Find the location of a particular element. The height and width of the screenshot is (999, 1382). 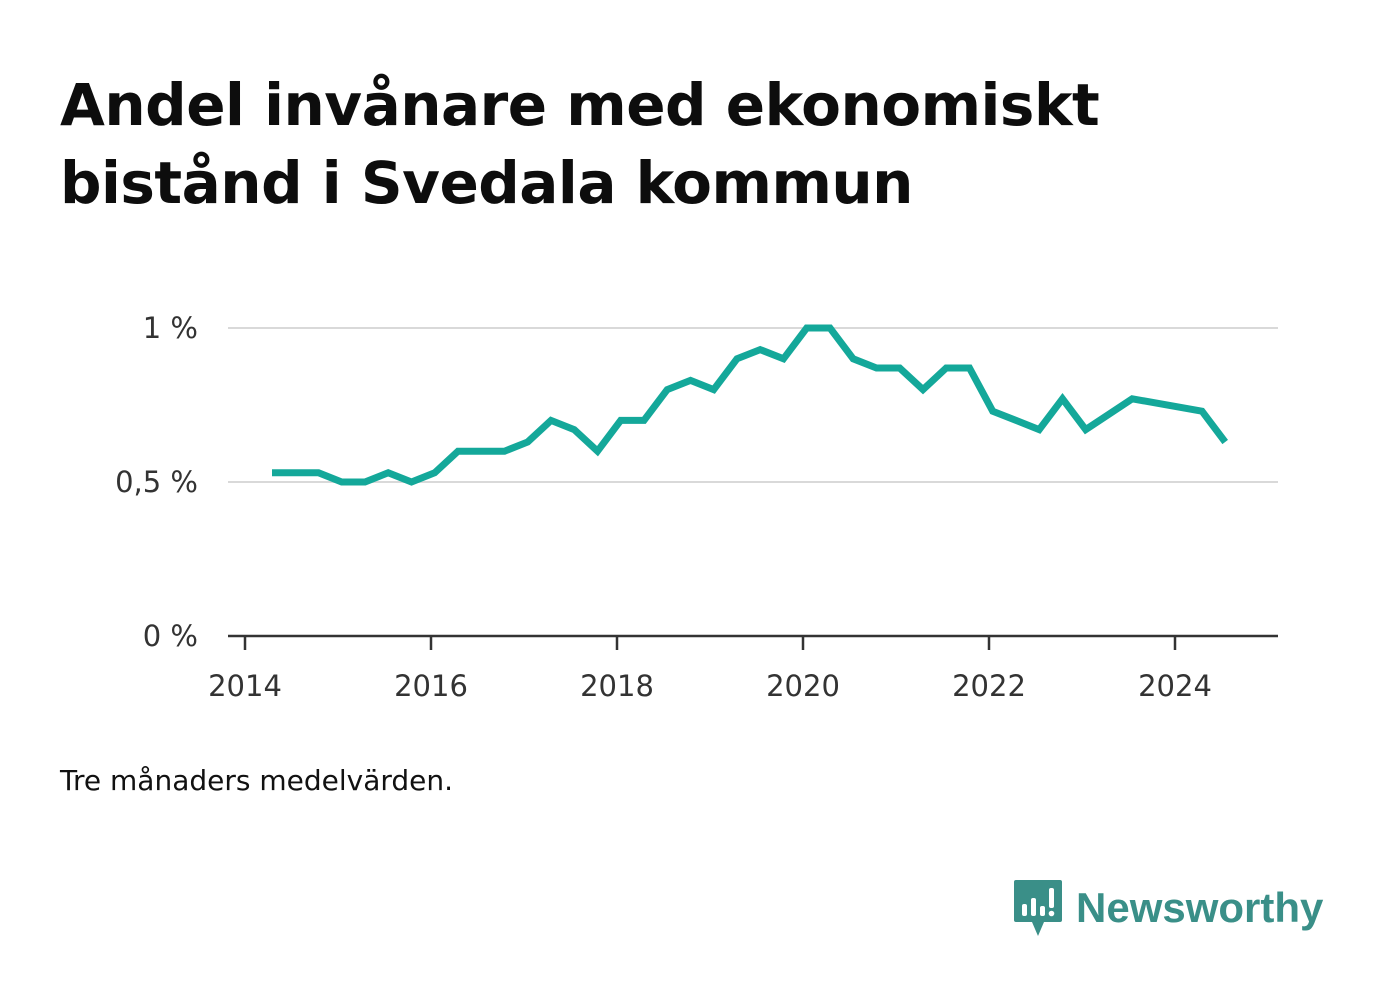

newsworthy-logo-icon is located at coordinates (1038, 908).